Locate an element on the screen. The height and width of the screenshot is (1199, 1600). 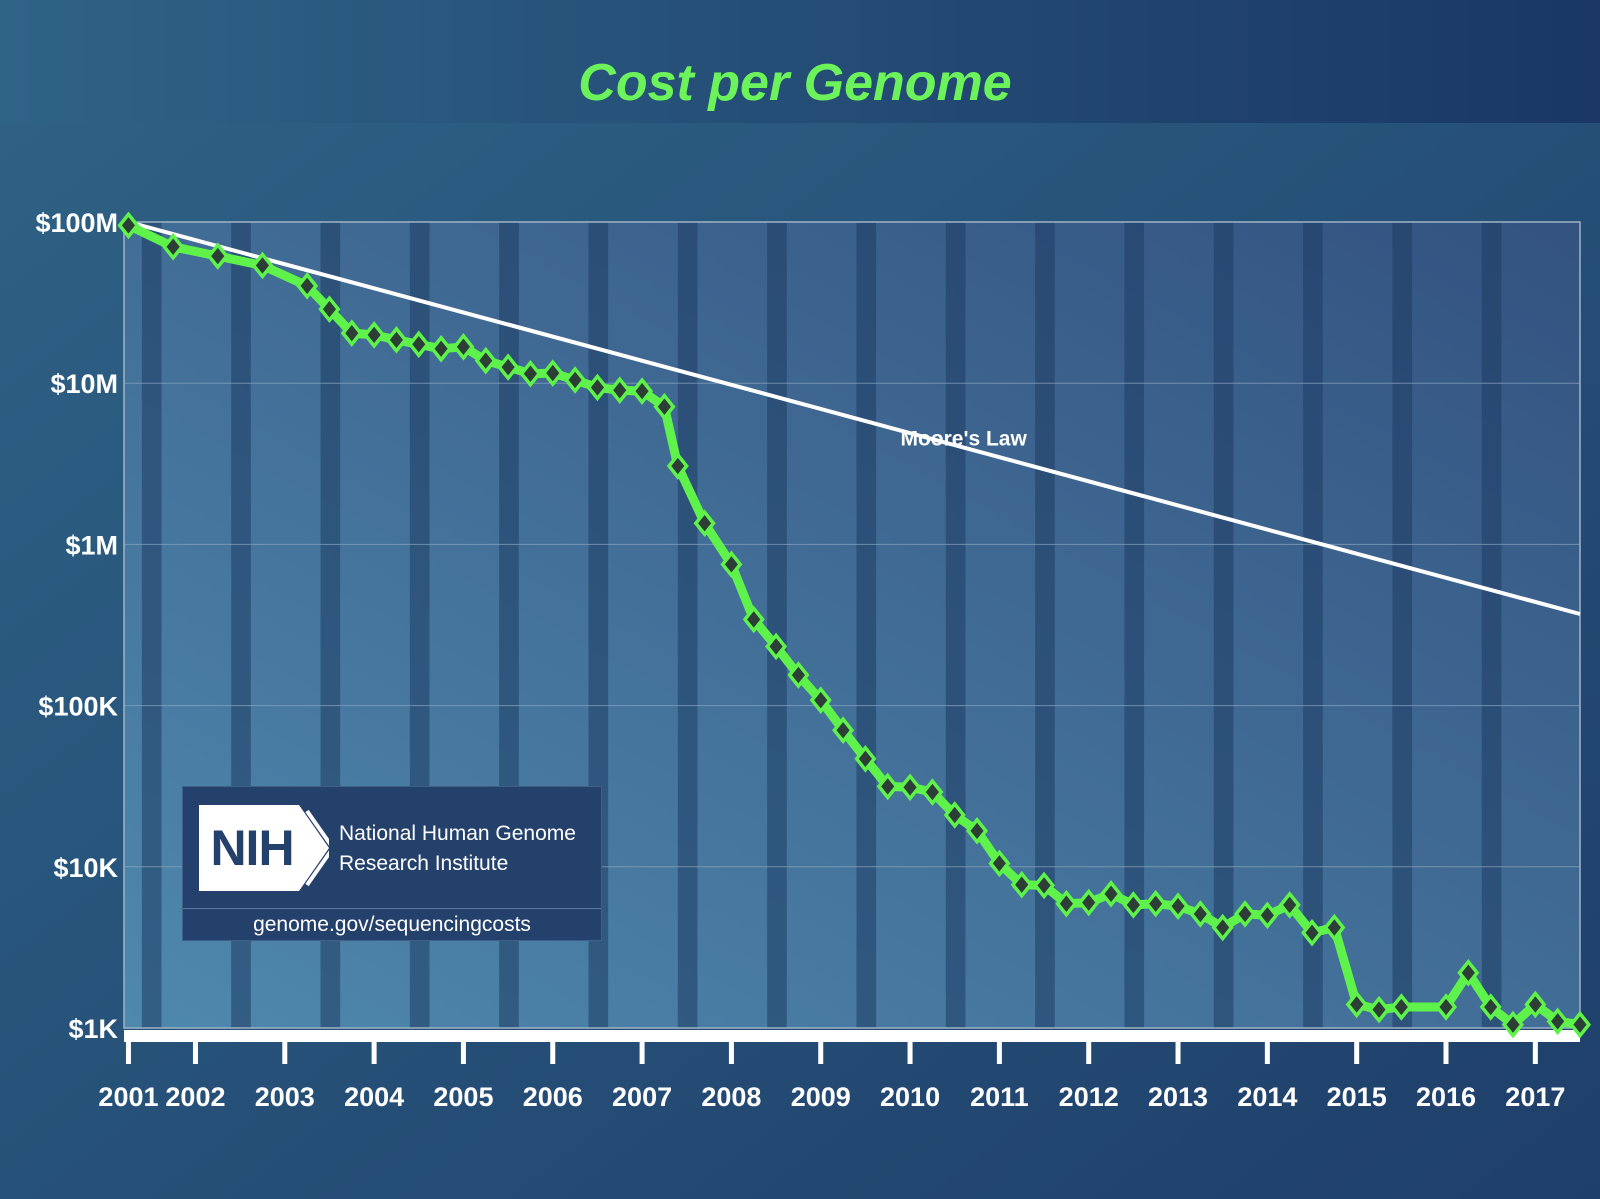
x-axis-band is located at coordinates (852, 1036).